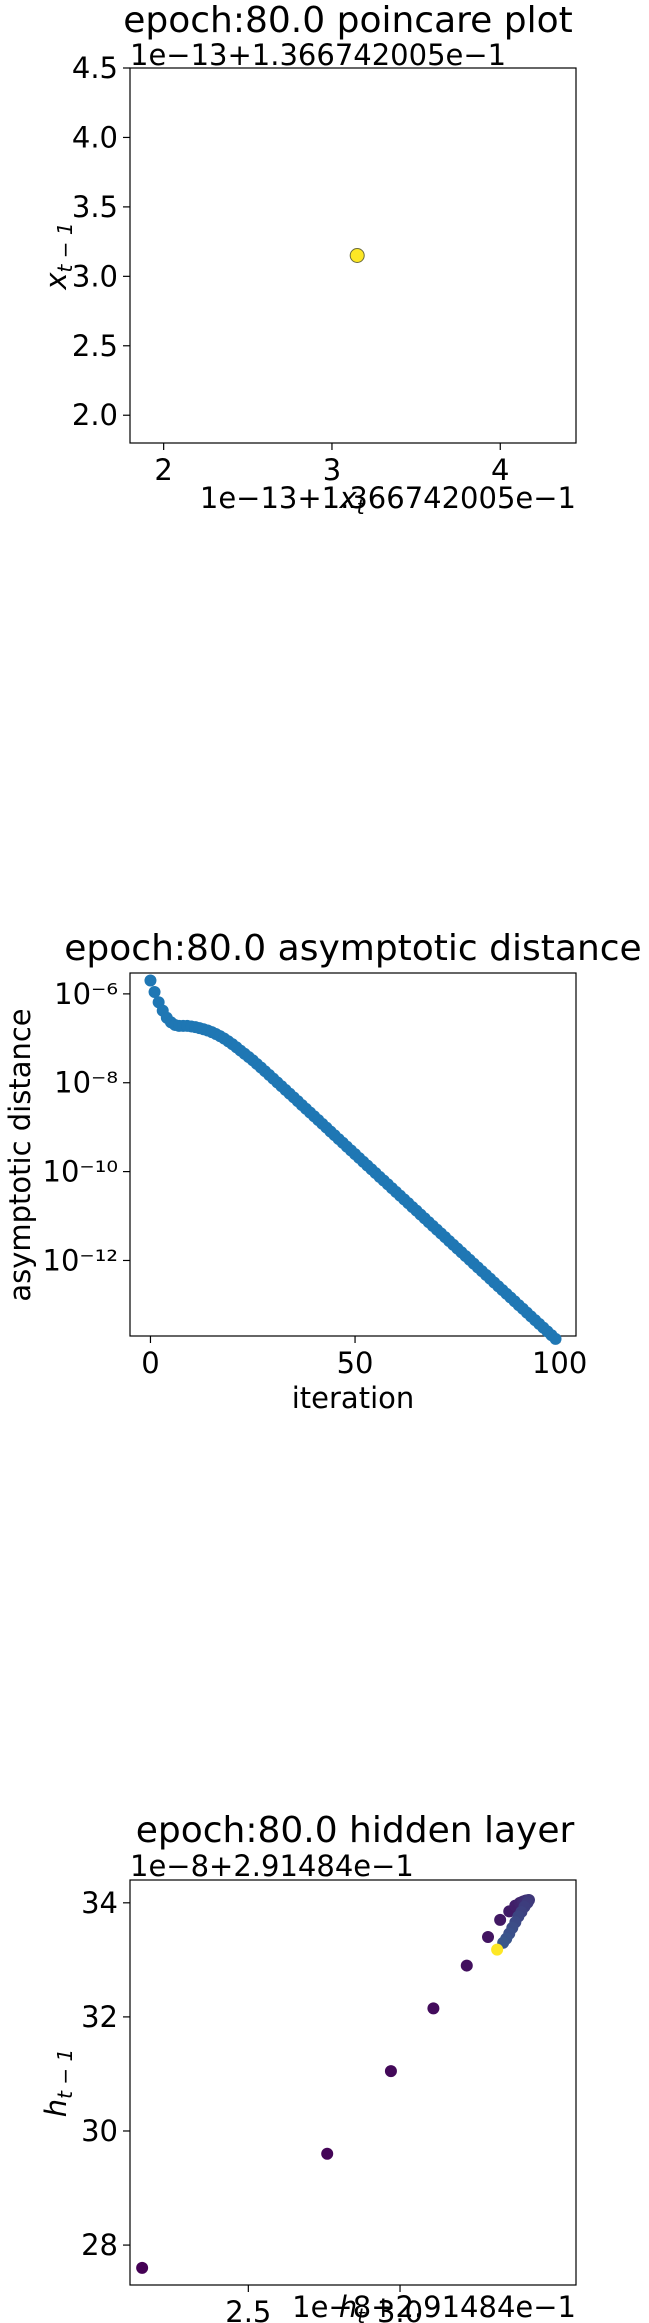  What do you see at coordinates (95, 207) in the screenshot?
I see `poincare-y-tick-label: 3.5` at bounding box center [95, 207].